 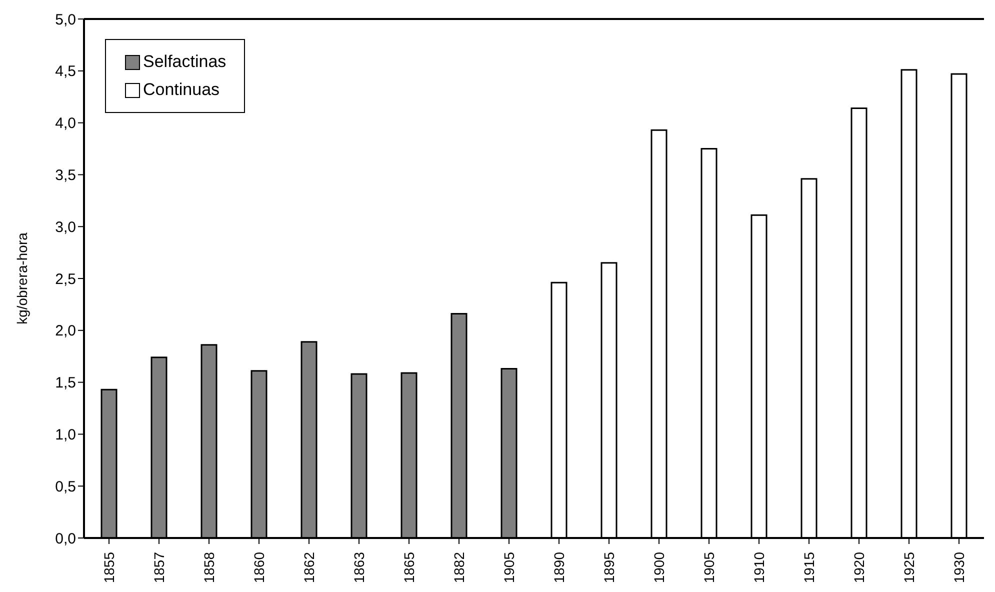 What do you see at coordinates (181, 90) in the screenshot?
I see `legend-label: Continuas` at bounding box center [181, 90].